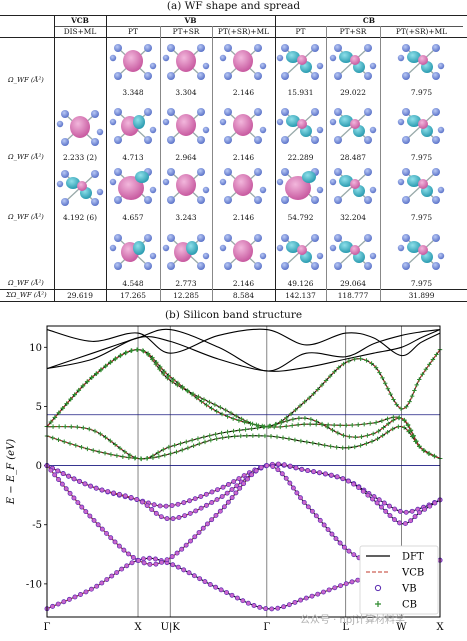 The width and height of the screenshot is (467, 641). Describe the element at coordinates (233, 15) in the screenshot. I see `table-rule-top` at that location.